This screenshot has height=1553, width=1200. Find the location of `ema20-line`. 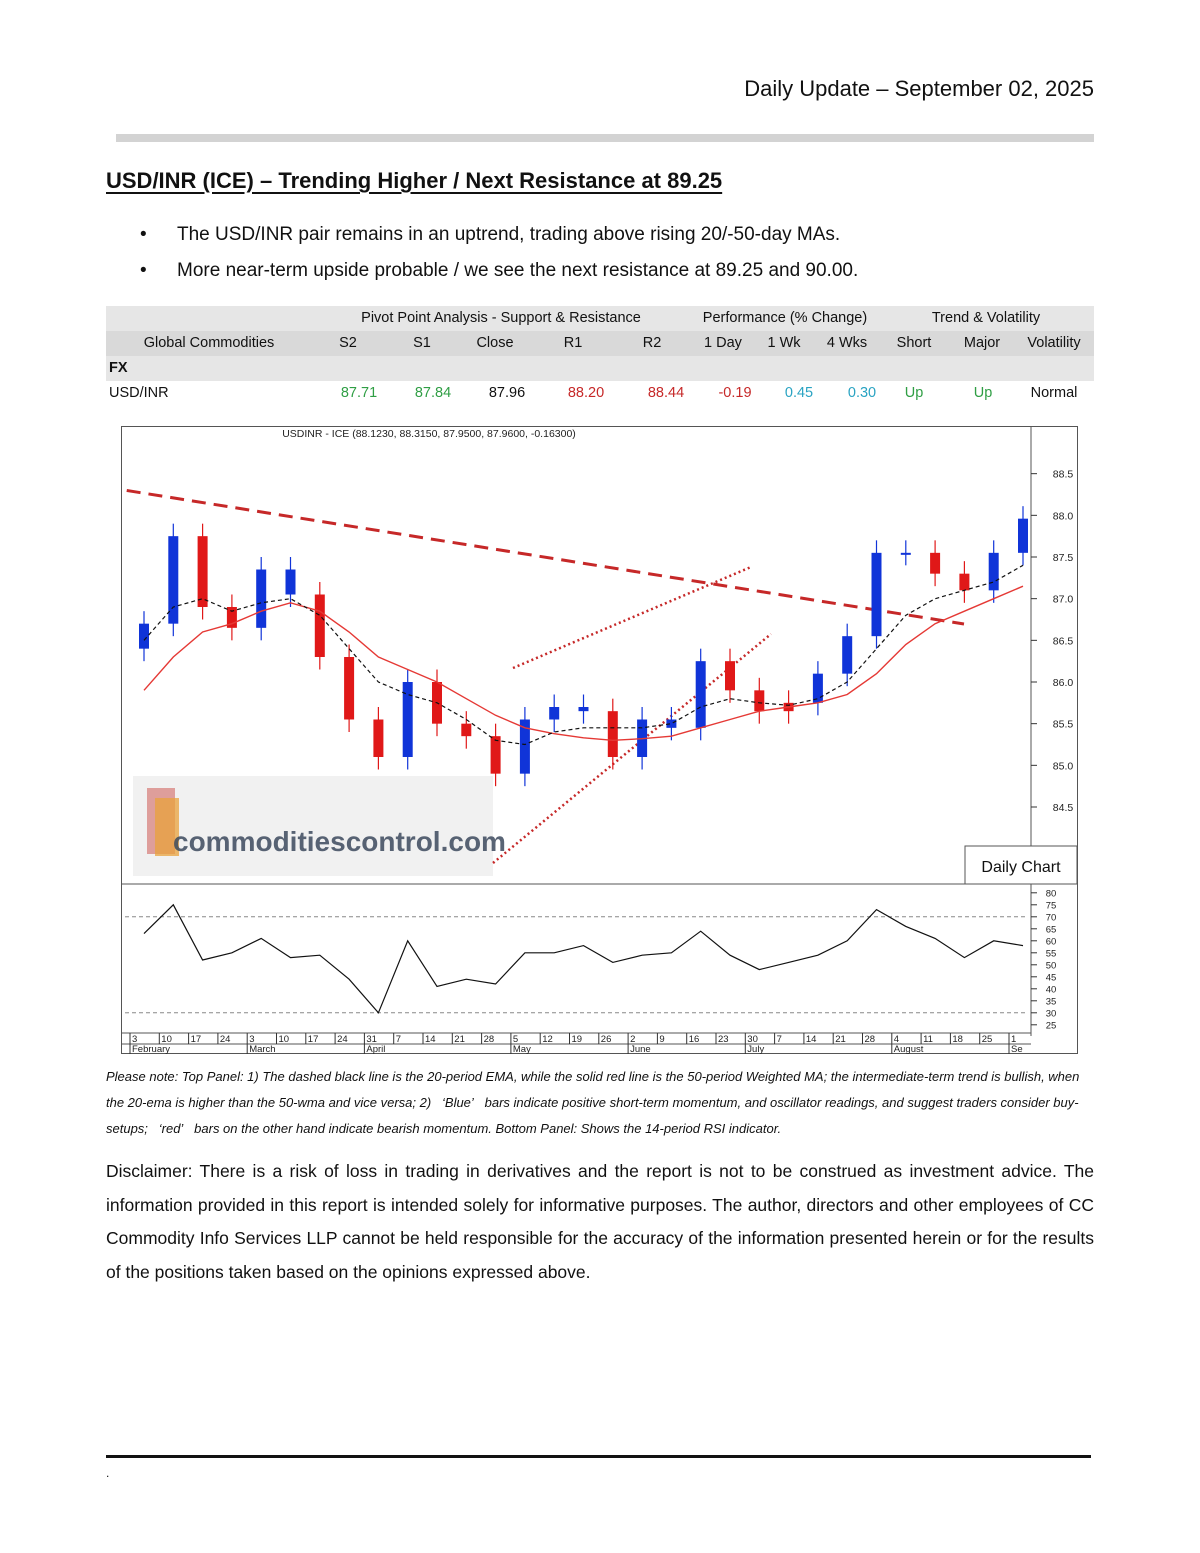

ema20-line is located at coordinates (583, 655).